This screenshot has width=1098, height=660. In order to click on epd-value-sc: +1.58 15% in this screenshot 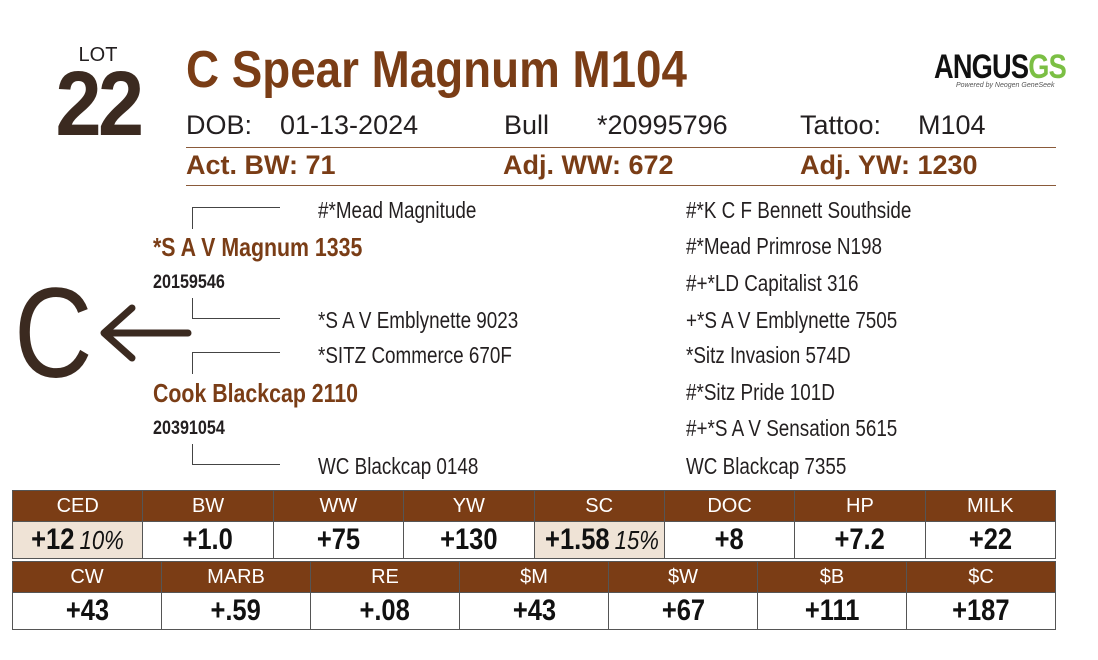, I will do `click(599, 540)`.